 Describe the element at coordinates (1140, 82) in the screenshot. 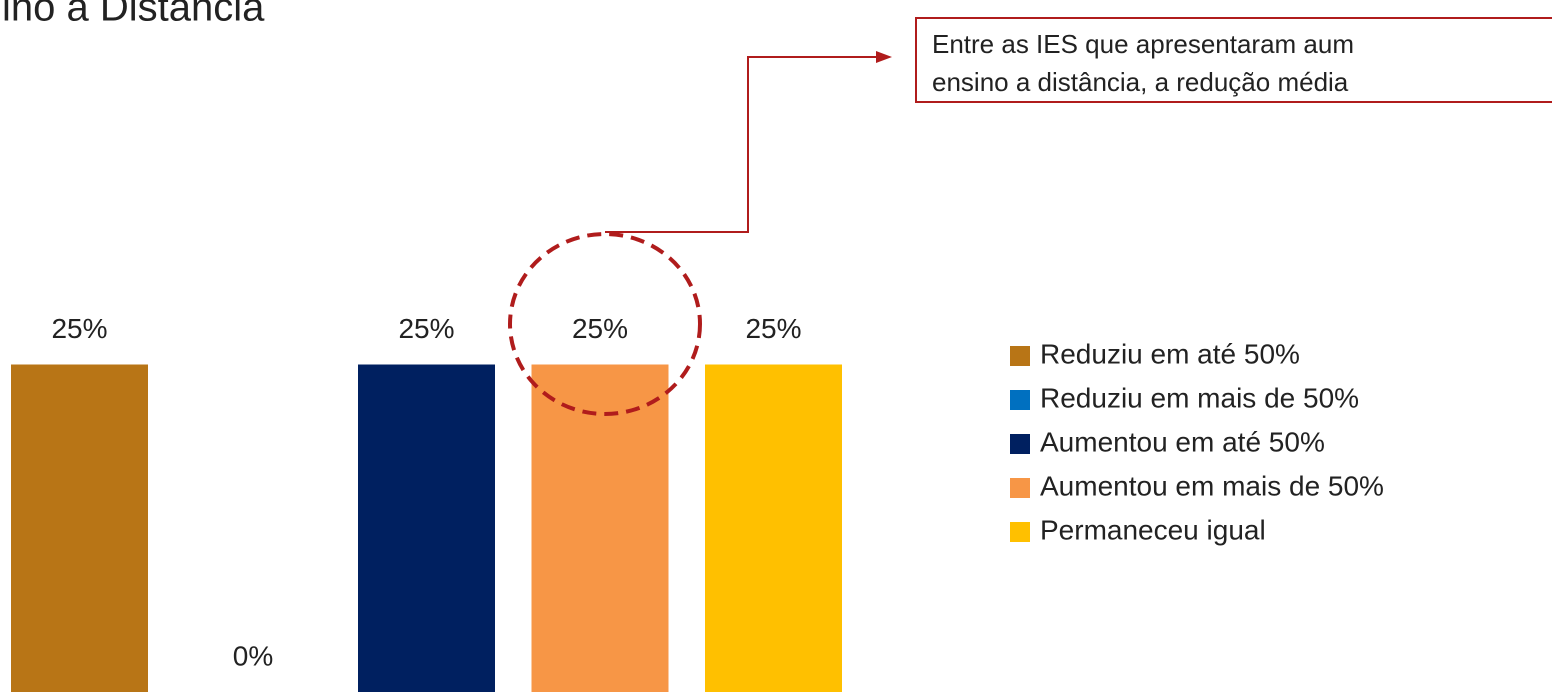

I see `annotation-text: ensino a distância, a redução média` at that location.